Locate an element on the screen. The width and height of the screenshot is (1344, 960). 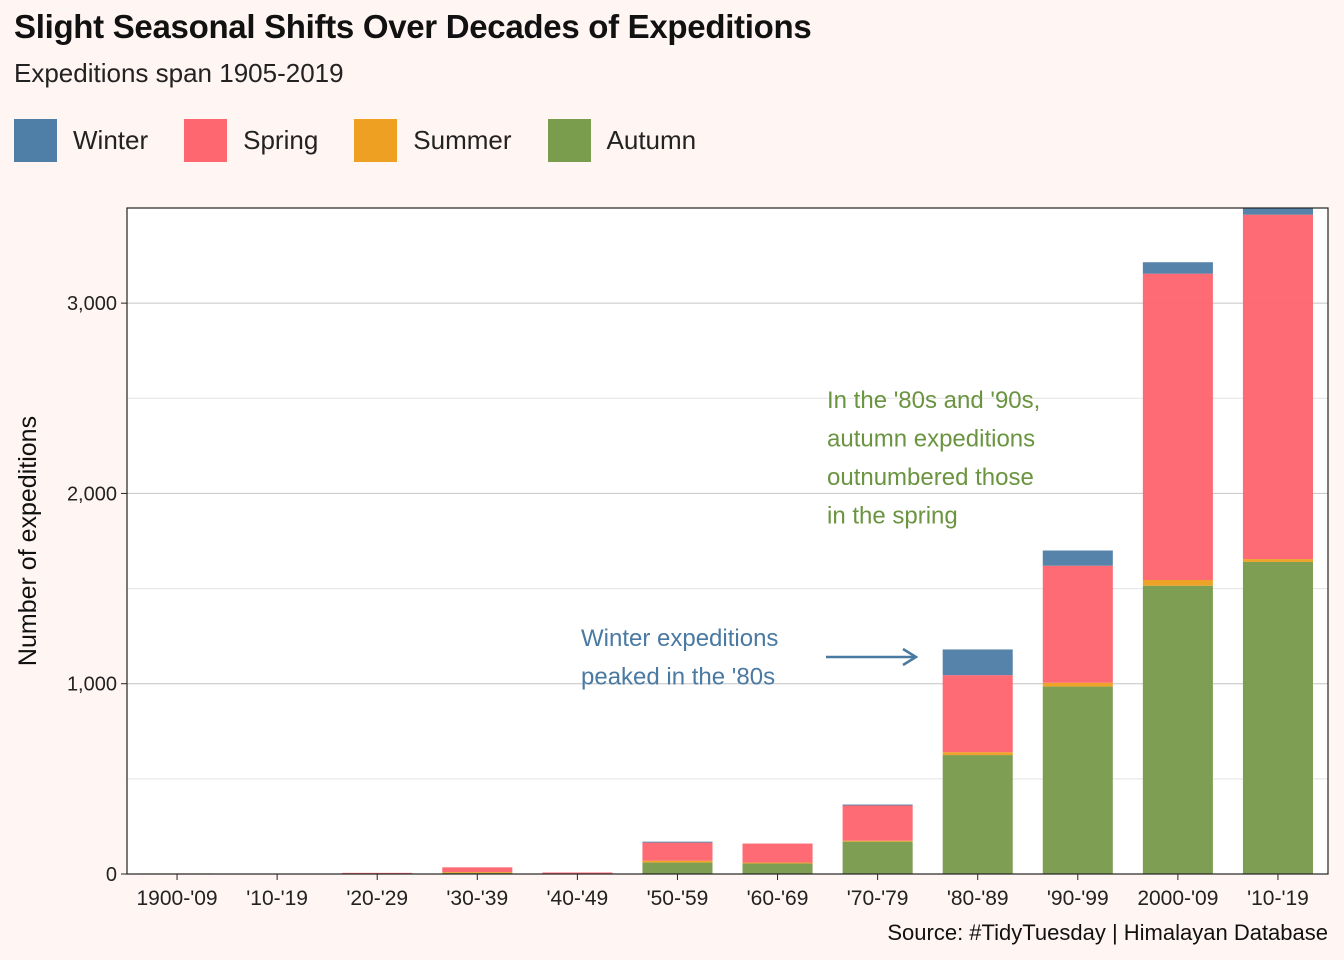
legend-item-autumn: Autumn is located at coordinates (622, 140).